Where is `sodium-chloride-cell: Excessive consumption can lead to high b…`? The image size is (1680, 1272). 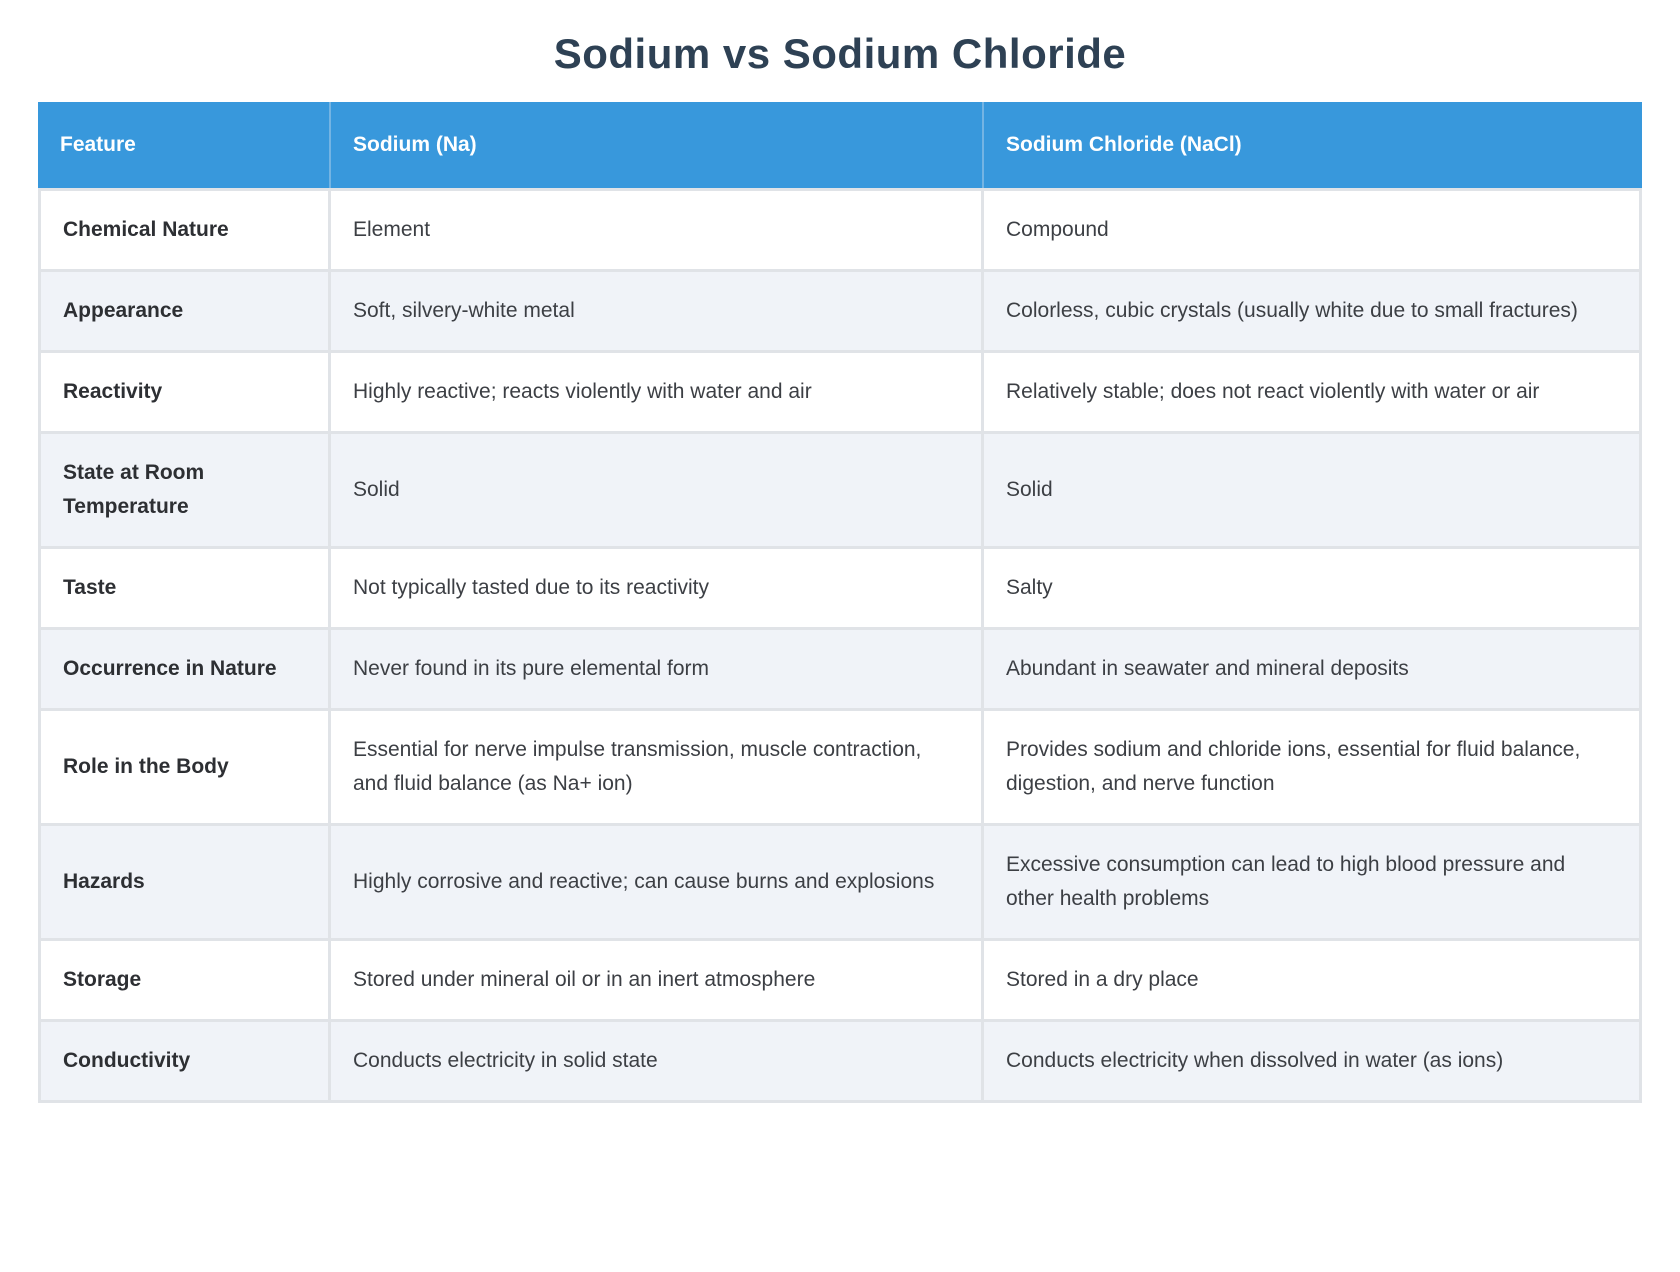
sodium-chloride-cell: Excessive consumption can lead to high b… is located at coordinates (1313, 880).